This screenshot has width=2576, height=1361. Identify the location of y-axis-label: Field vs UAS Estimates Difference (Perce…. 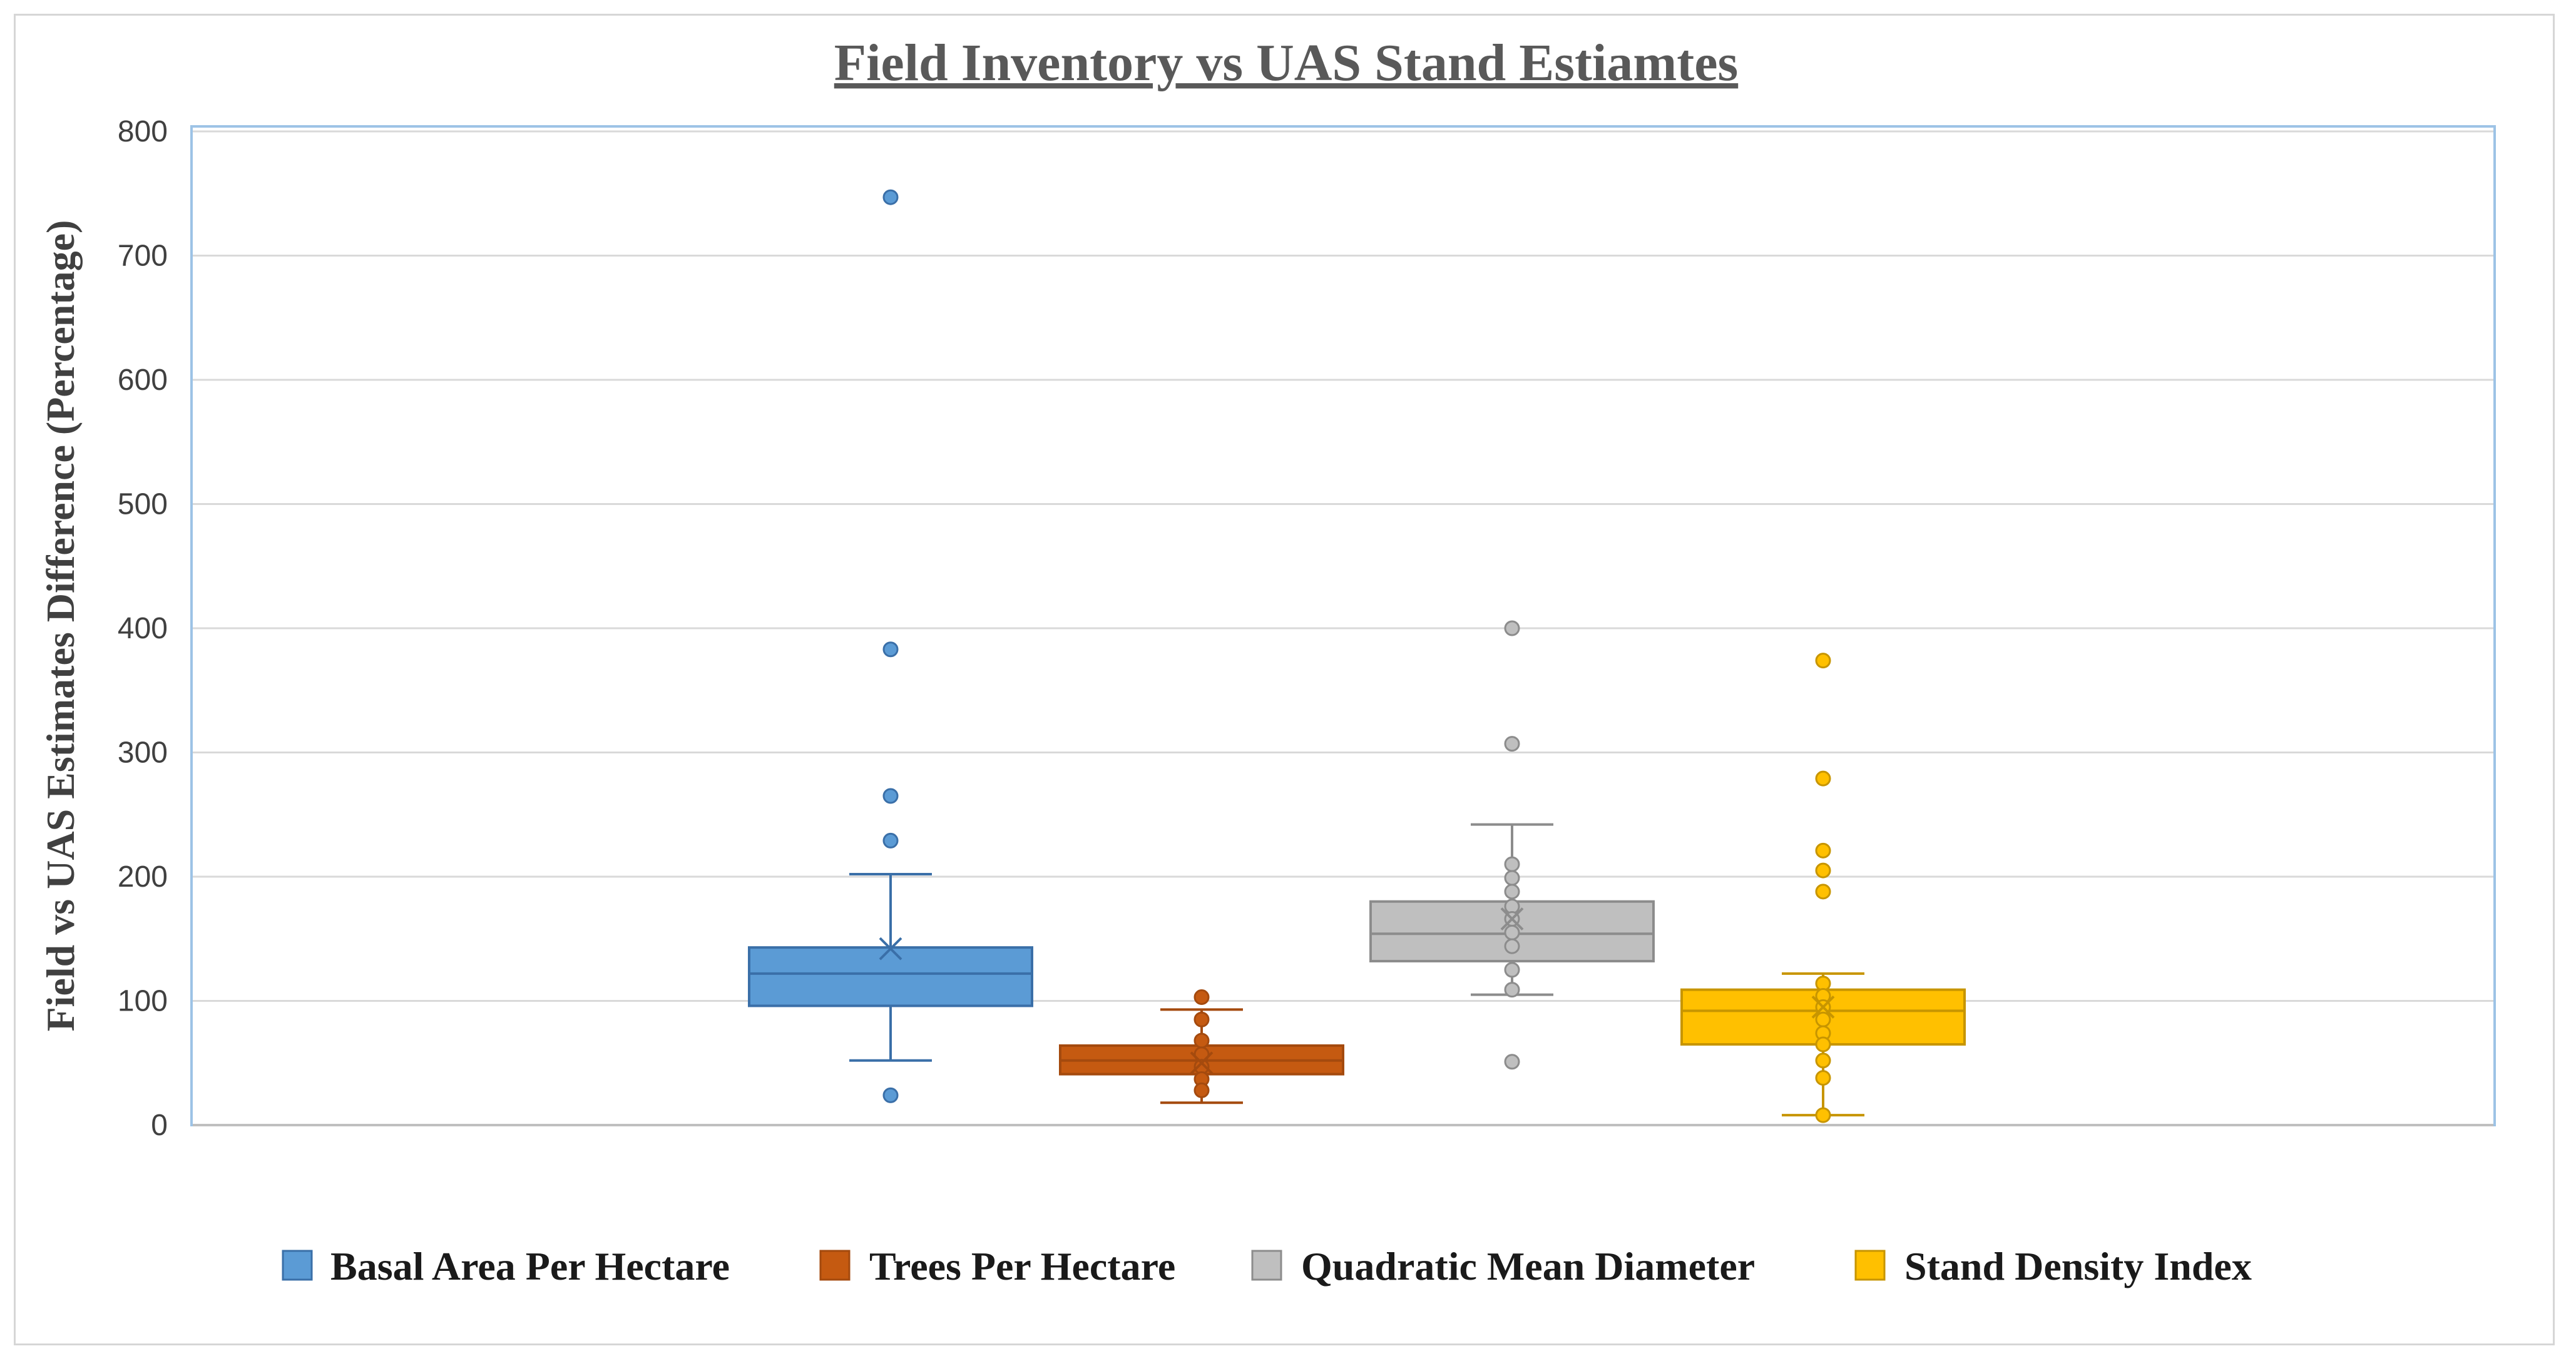
(60, 626).